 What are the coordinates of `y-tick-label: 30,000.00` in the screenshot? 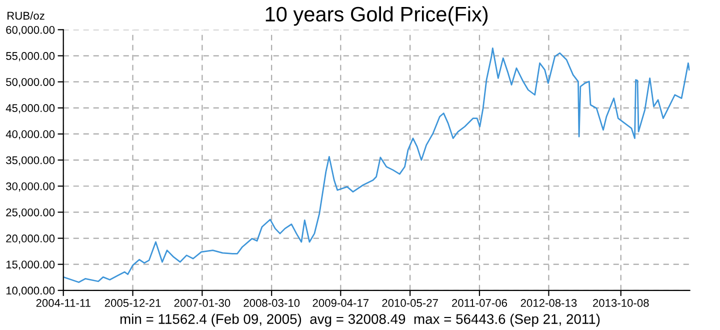 It's located at (30, 187).